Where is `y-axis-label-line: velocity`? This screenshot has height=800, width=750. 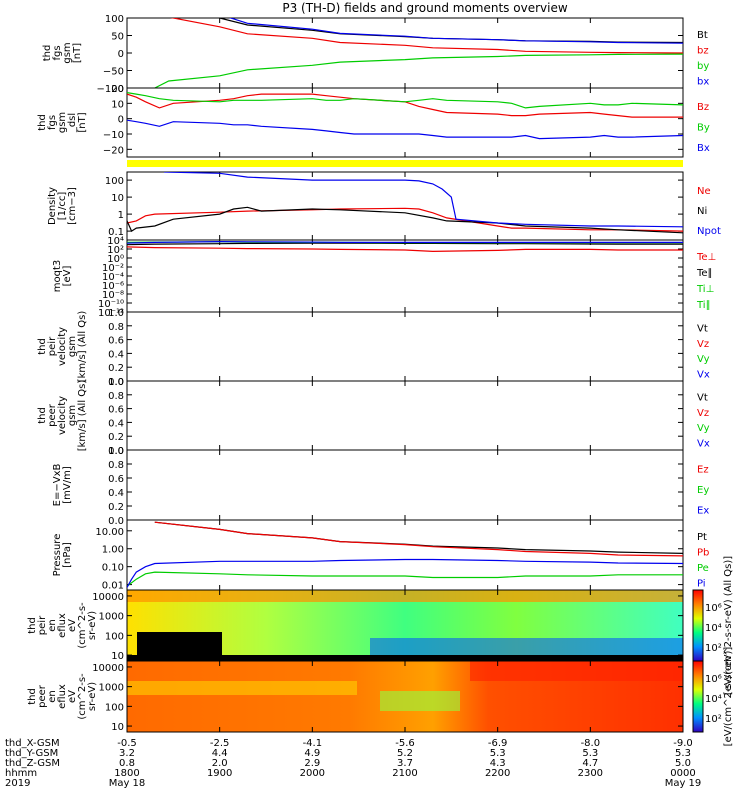 y-axis-label-line: velocity is located at coordinates (62, 415).